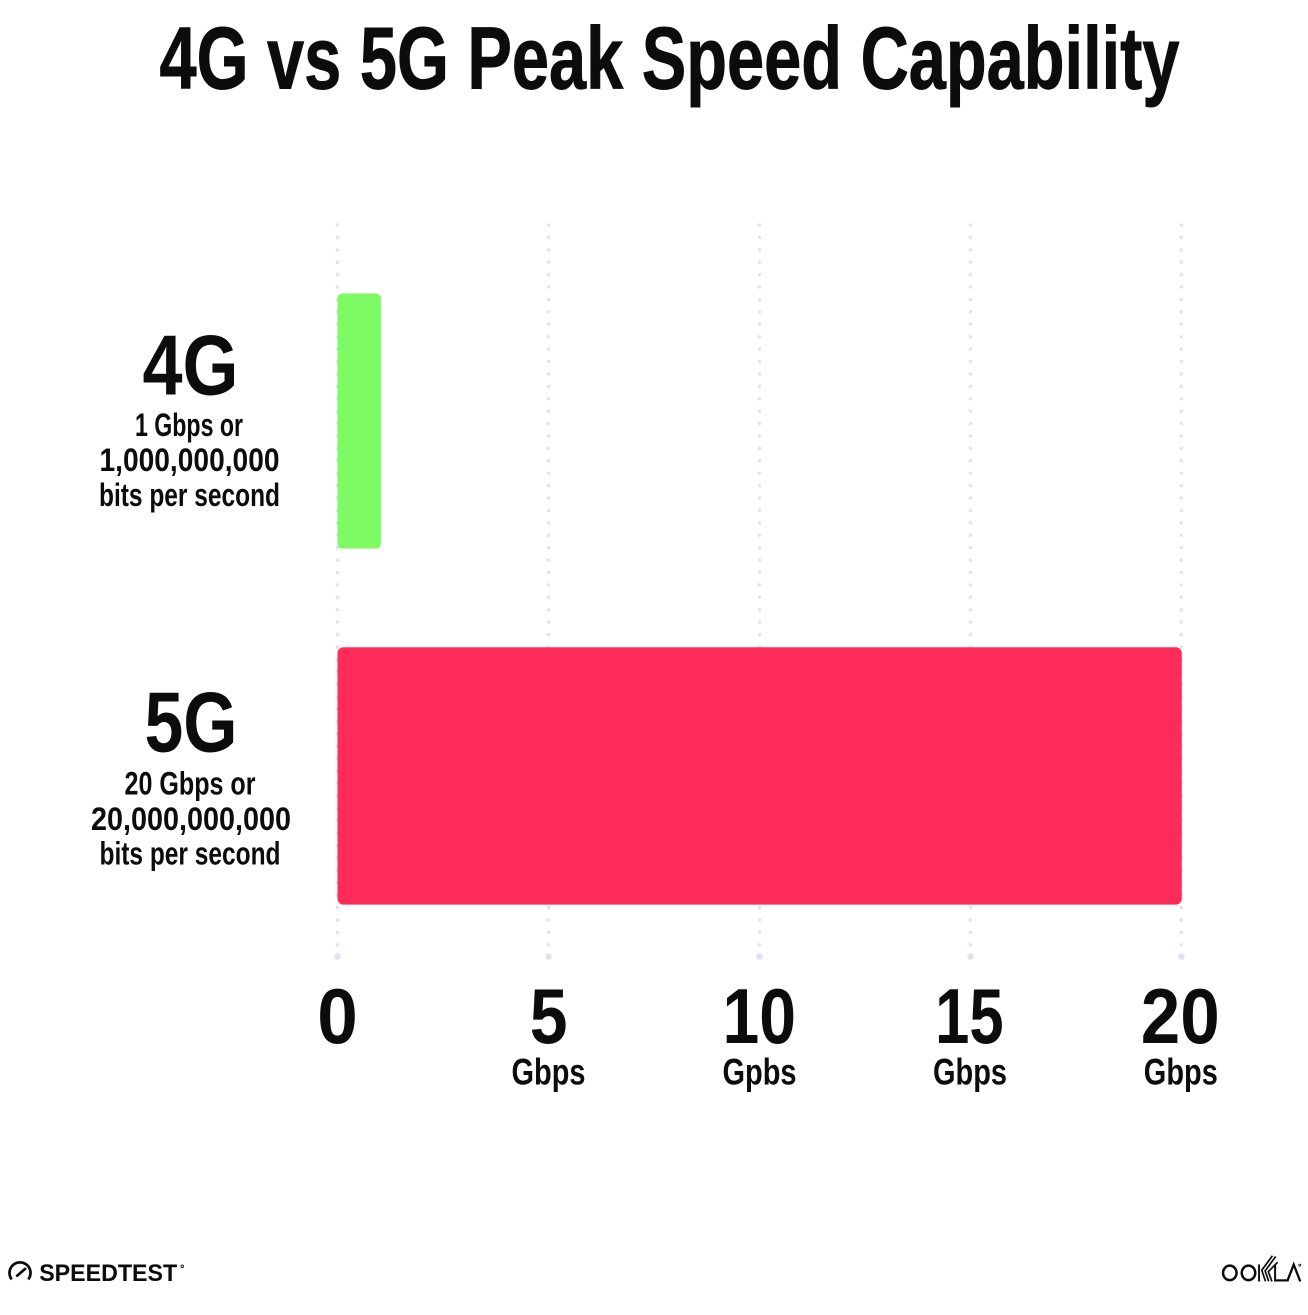 This screenshot has height=1315, width=1308. I want to click on svg-text: 5G, so click(191, 722).